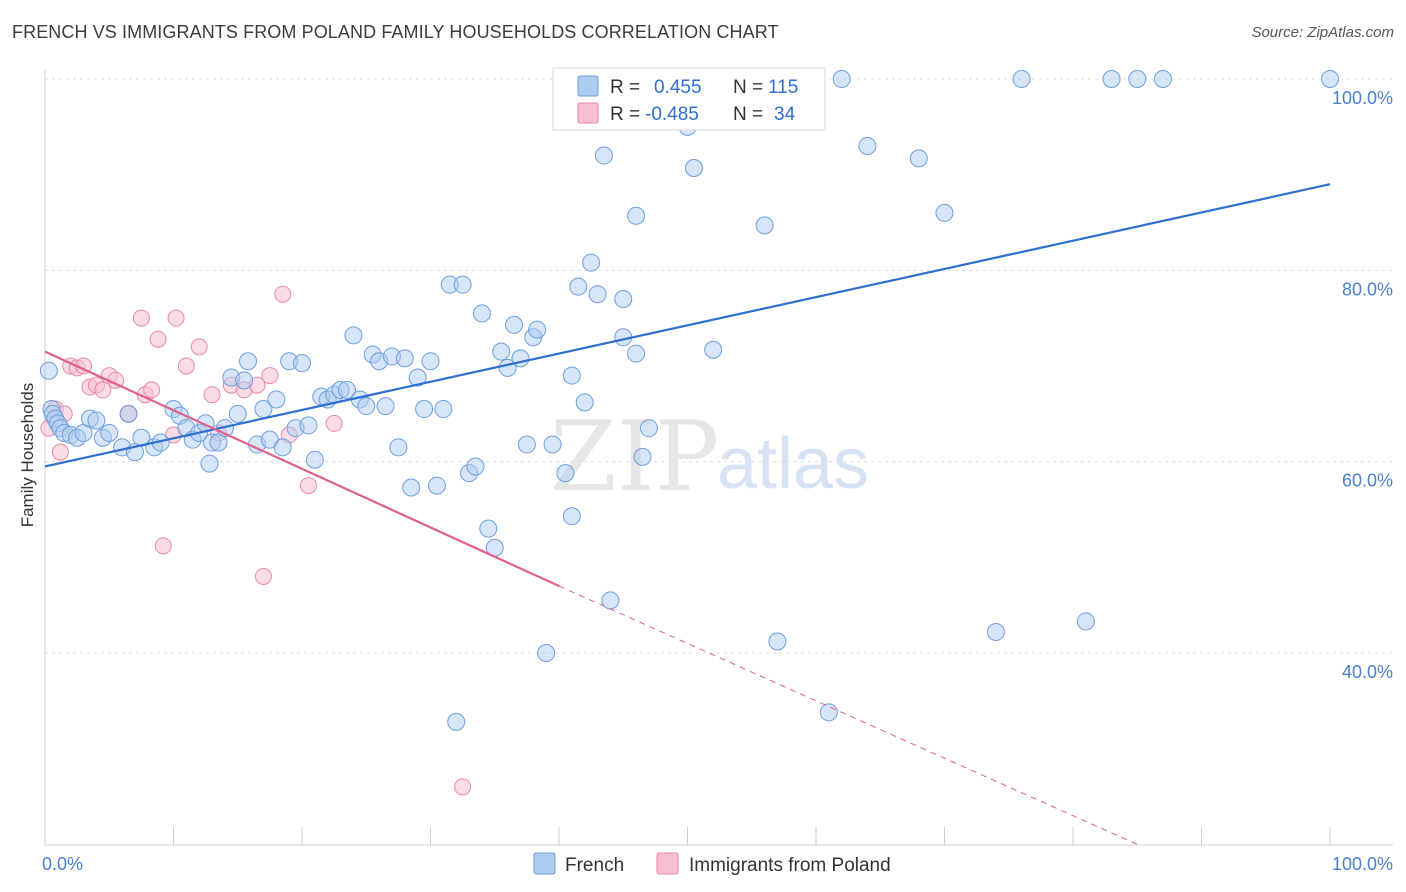 This screenshot has height=892, width=1406. What do you see at coordinates (748, 87) in the screenshot?
I see `legend-french-n-label: N =` at bounding box center [748, 87].